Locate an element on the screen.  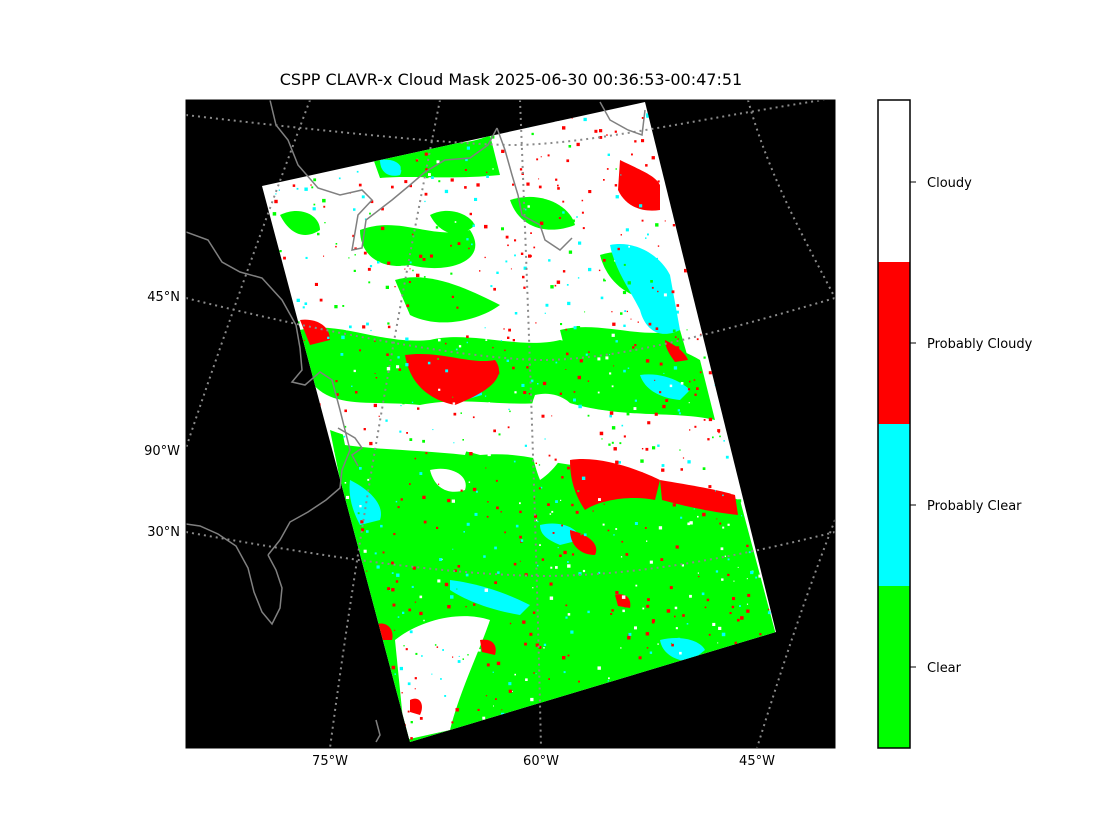
colorbar-label-probably-clear: Probably Clear is located at coordinates (974, 506).